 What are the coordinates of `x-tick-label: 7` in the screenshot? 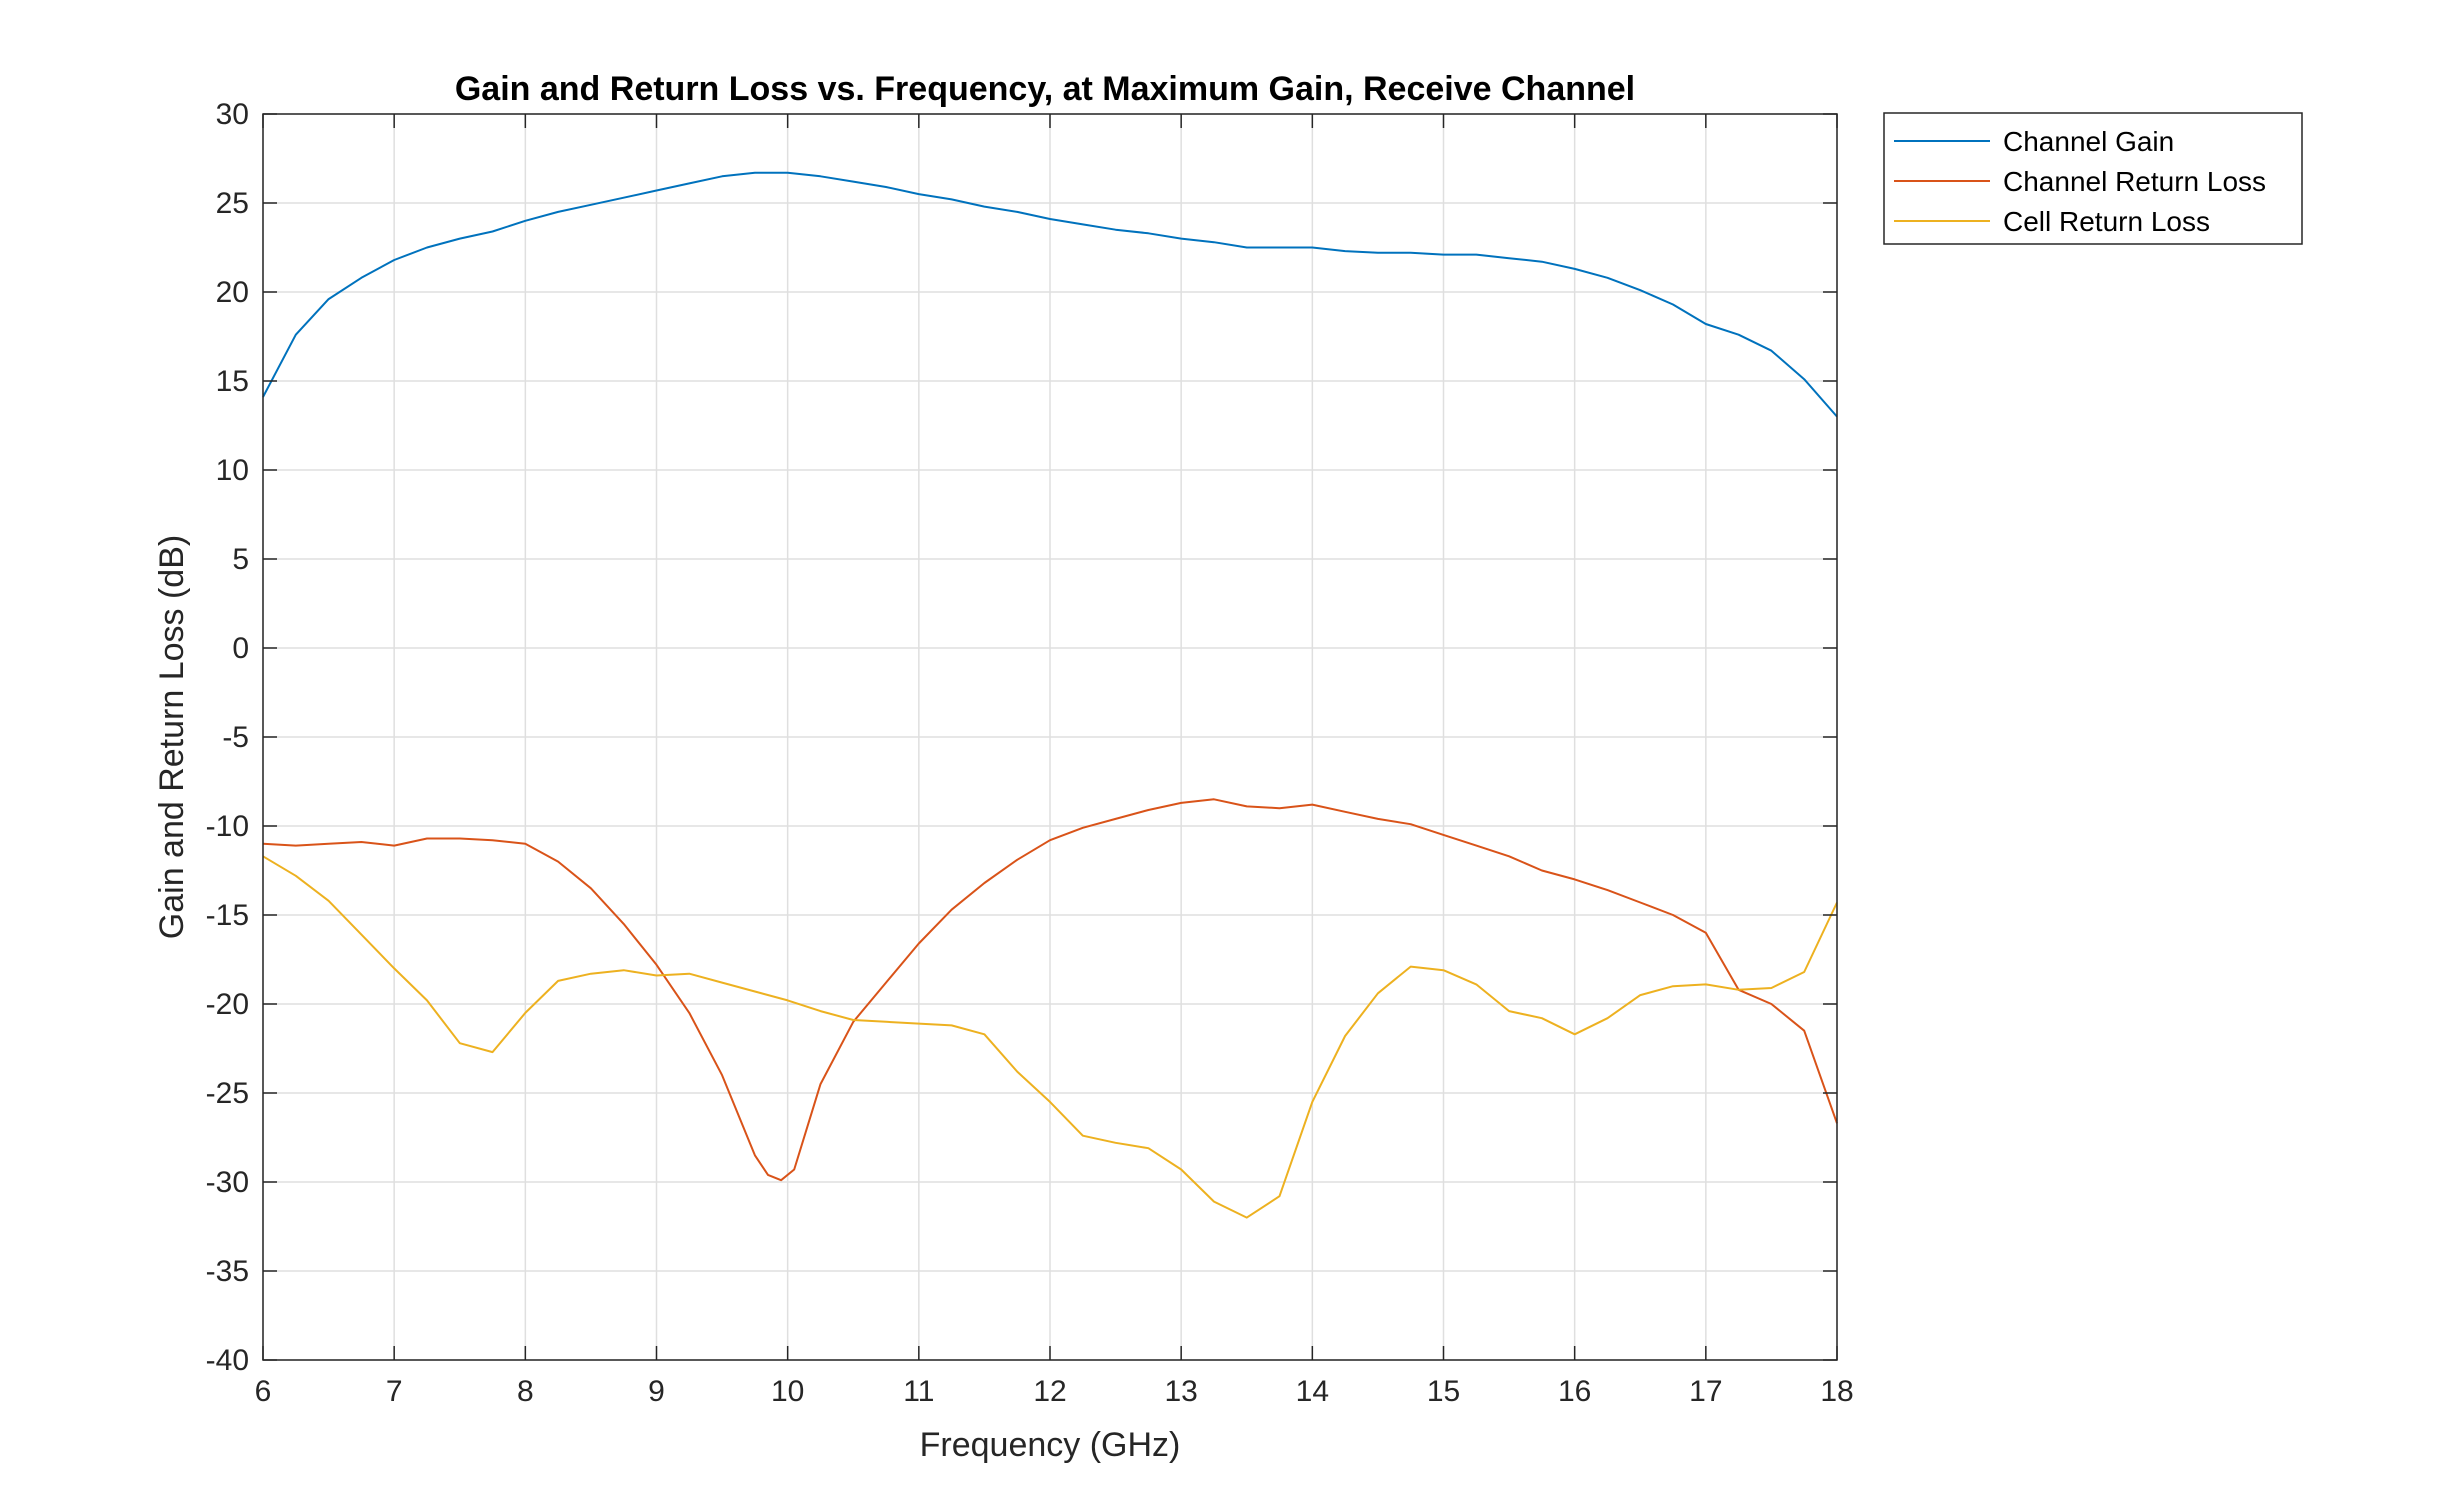 It's located at (394, 1391).